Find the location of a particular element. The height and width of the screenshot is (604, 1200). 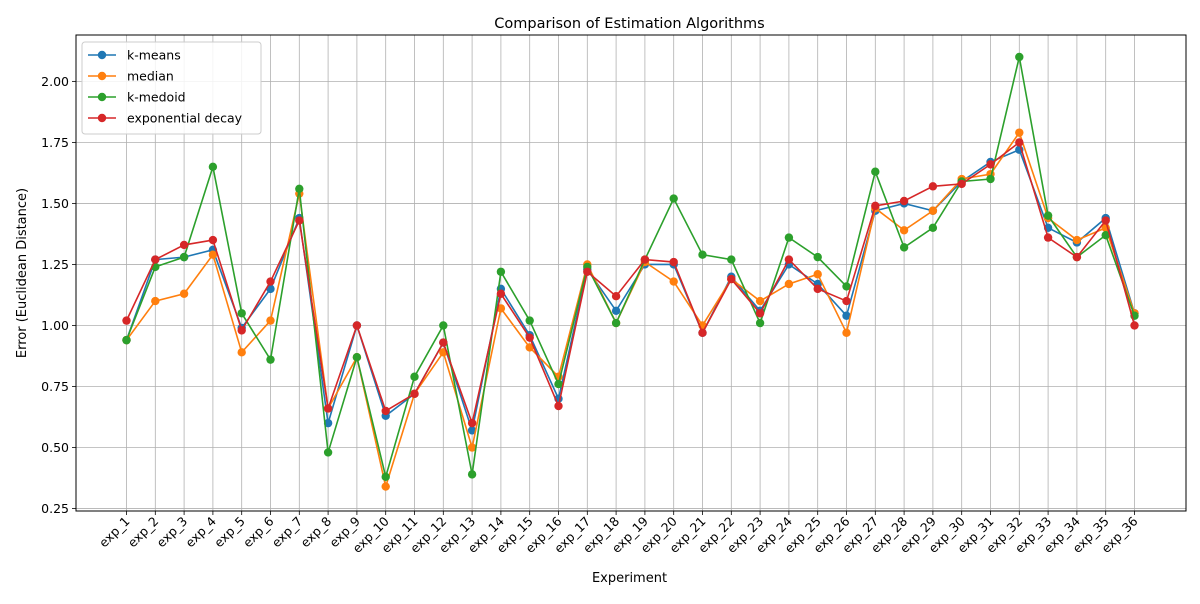

y-tick-label: 1.50 is located at coordinates (55, 203).